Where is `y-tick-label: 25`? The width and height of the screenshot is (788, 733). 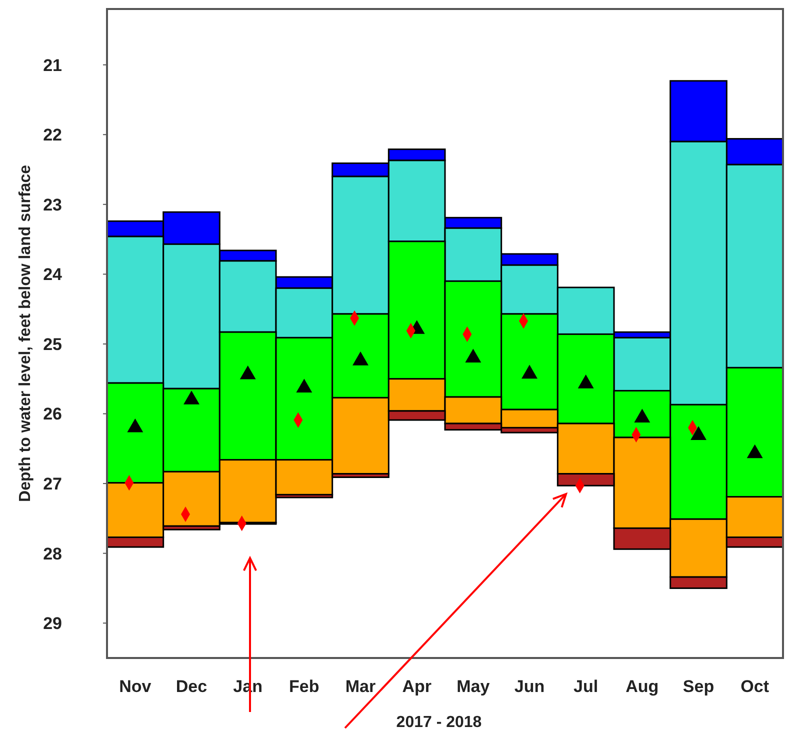 y-tick-label: 25 is located at coordinates (52, 344).